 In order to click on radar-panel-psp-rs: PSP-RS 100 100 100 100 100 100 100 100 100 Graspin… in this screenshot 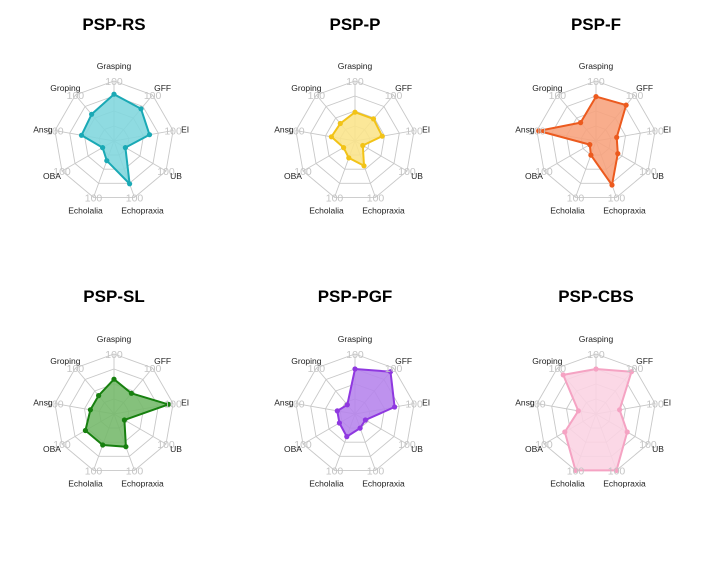, I will do `click(111, 115)`.